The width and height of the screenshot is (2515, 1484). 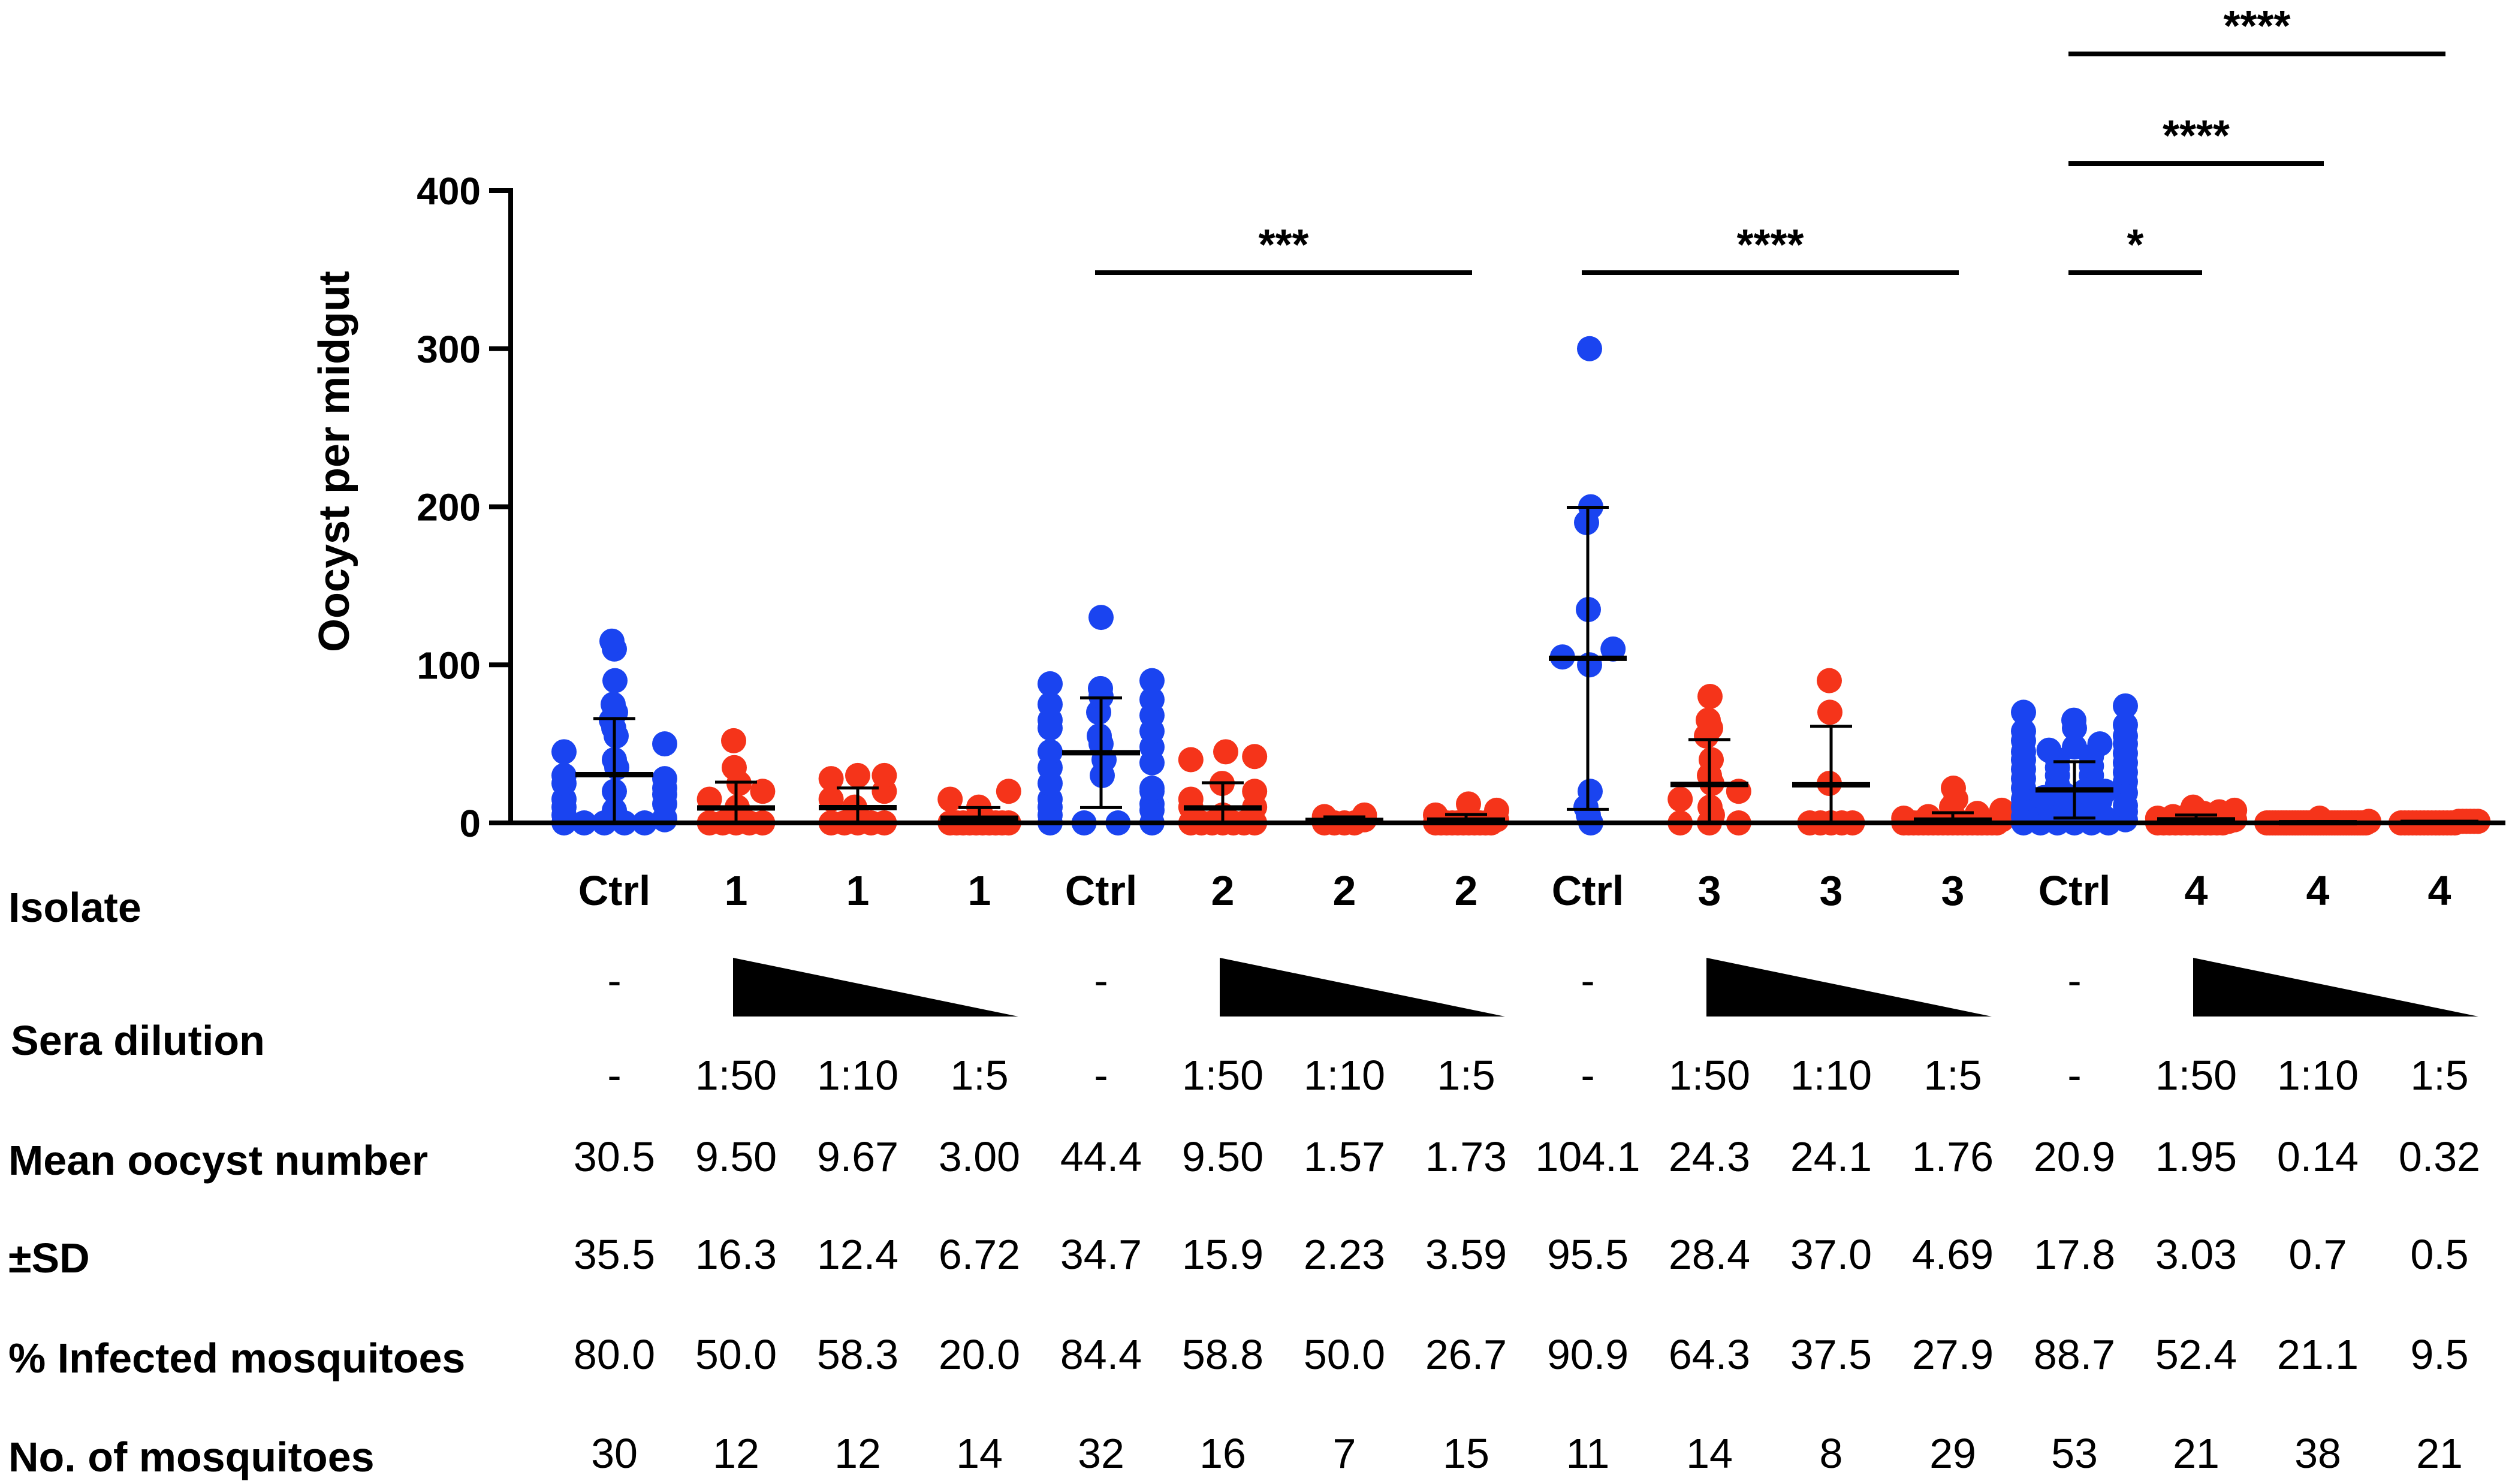 I want to click on table-cell: 6.72, so click(x=979, y=1254).